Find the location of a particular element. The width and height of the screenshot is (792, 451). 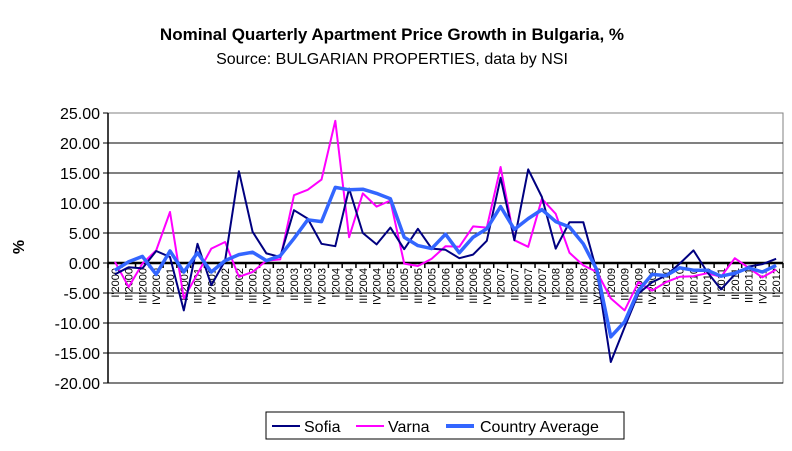

legend-label-country-average: Country Average is located at coordinates (539, 427).